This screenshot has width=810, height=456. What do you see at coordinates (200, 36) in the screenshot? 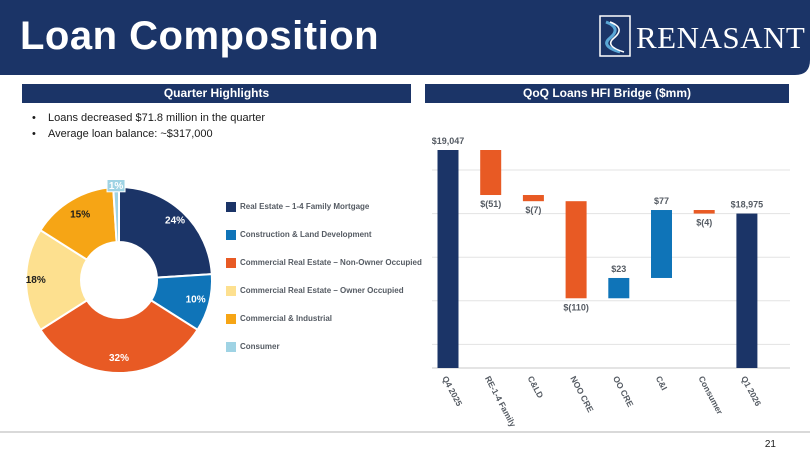
I see `slide-title: Loan Composition` at bounding box center [200, 36].